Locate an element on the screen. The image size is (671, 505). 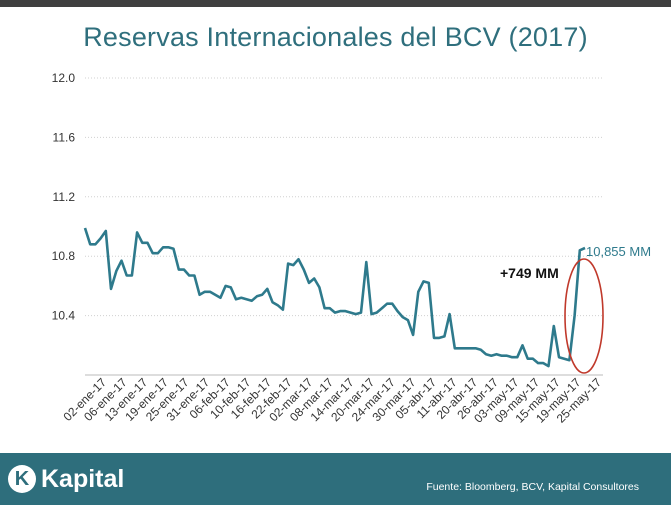
y-tick-label-2: 11.2 is located at coordinates (64, 197).